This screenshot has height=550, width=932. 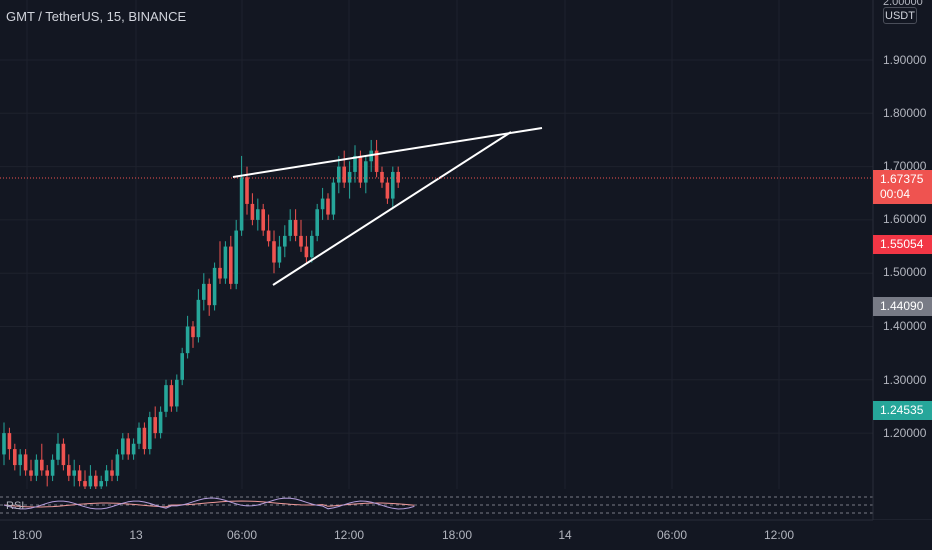 I want to click on rsi-indicator-label: RSI, so click(x=15, y=506).